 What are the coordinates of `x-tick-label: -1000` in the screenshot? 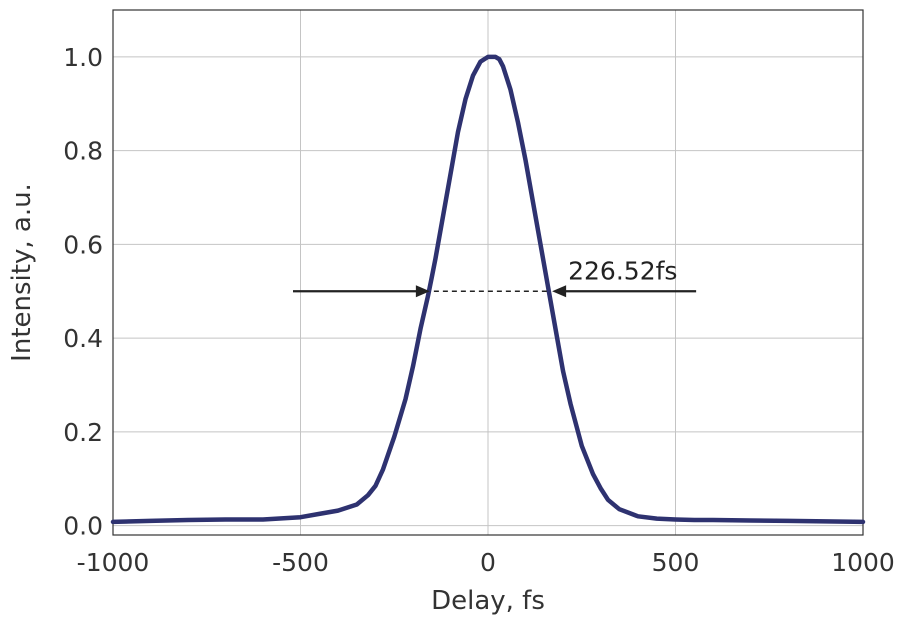 It's located at (113, 562).